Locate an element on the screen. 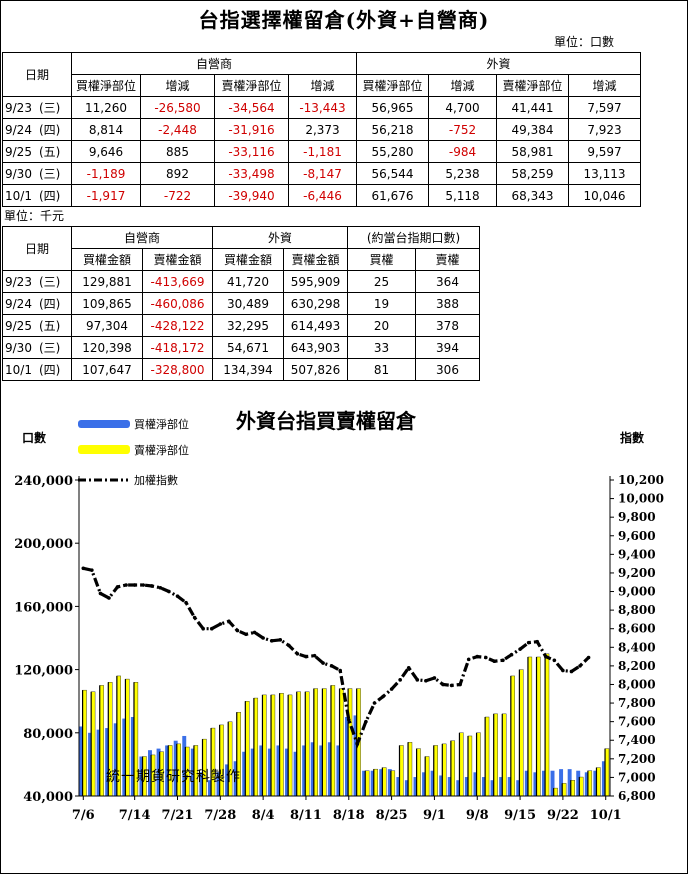  table-cell: 13,113 is located at coordinates (604, 173).